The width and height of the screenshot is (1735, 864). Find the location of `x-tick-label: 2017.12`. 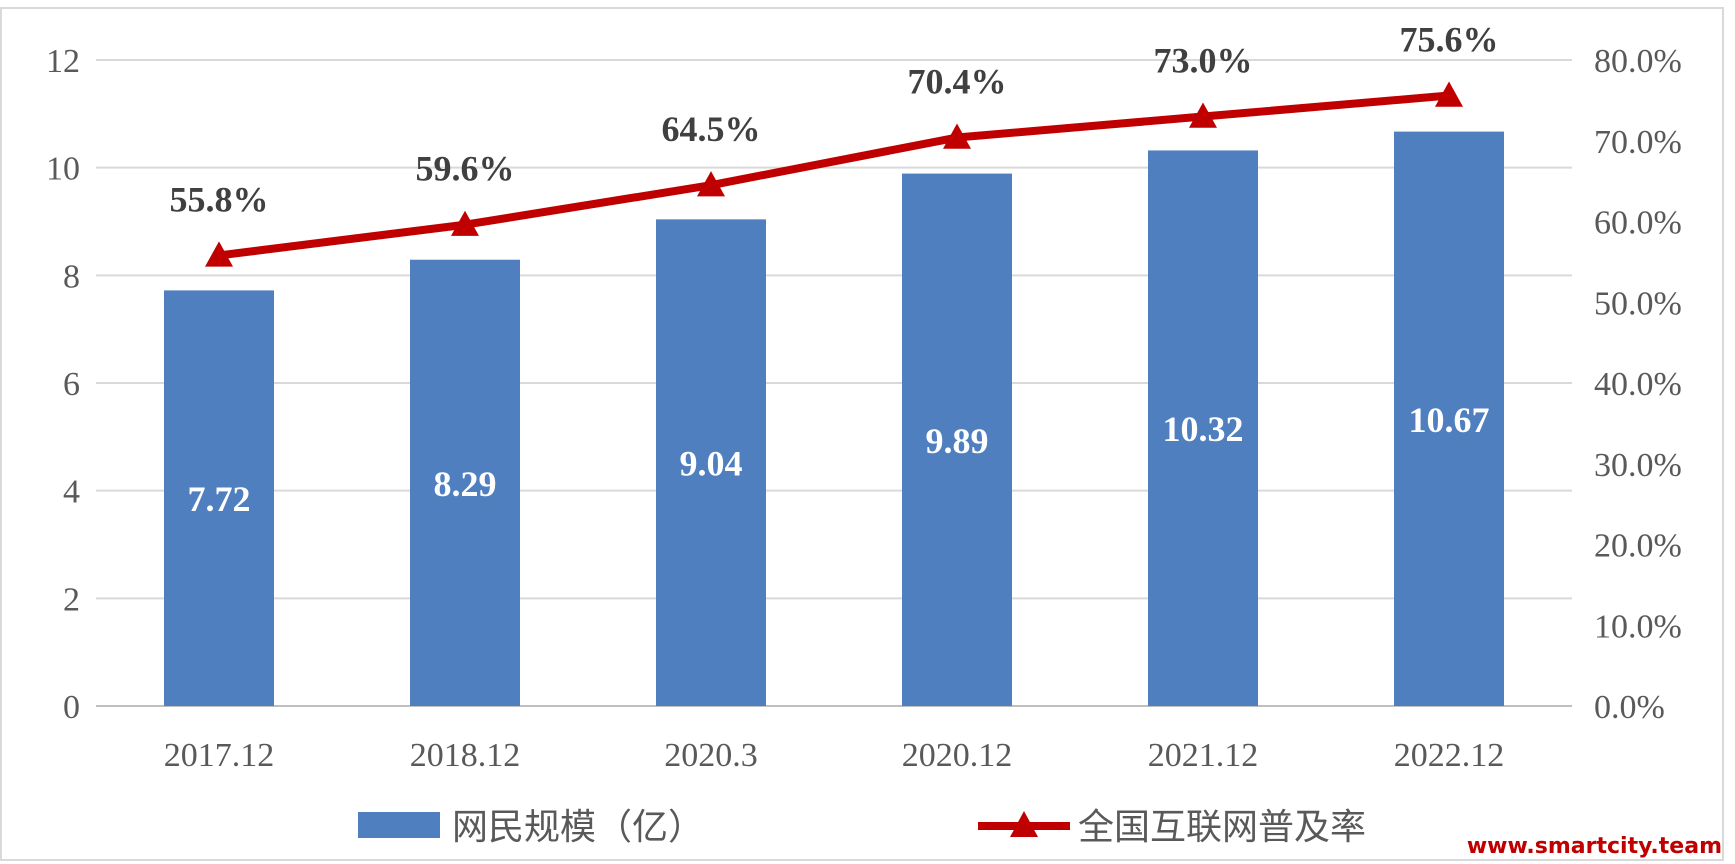

x-tick-label: 2017.12 is located at coordinates (219, 755).